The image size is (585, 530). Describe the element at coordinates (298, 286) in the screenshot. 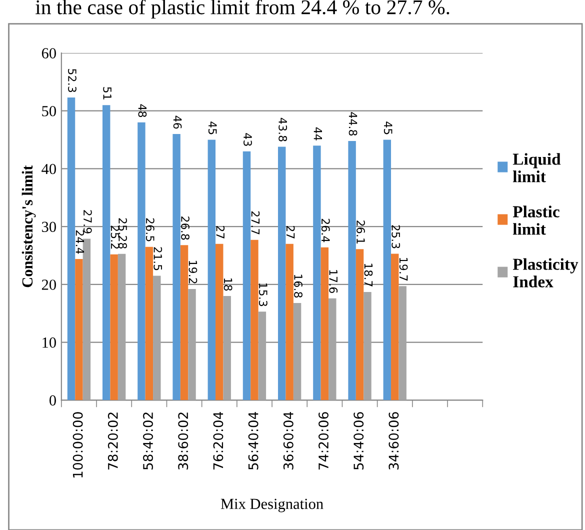

I see `data-label: 16.8` at that location.